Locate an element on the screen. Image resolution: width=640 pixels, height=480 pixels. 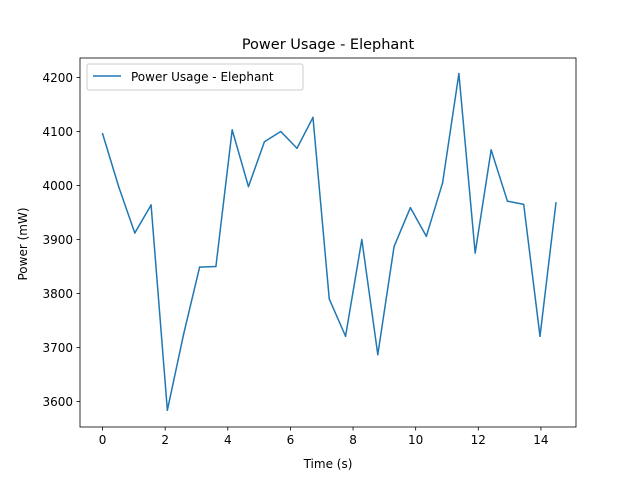
y-tick-label: 3600 is located at coordinates (57, 402).